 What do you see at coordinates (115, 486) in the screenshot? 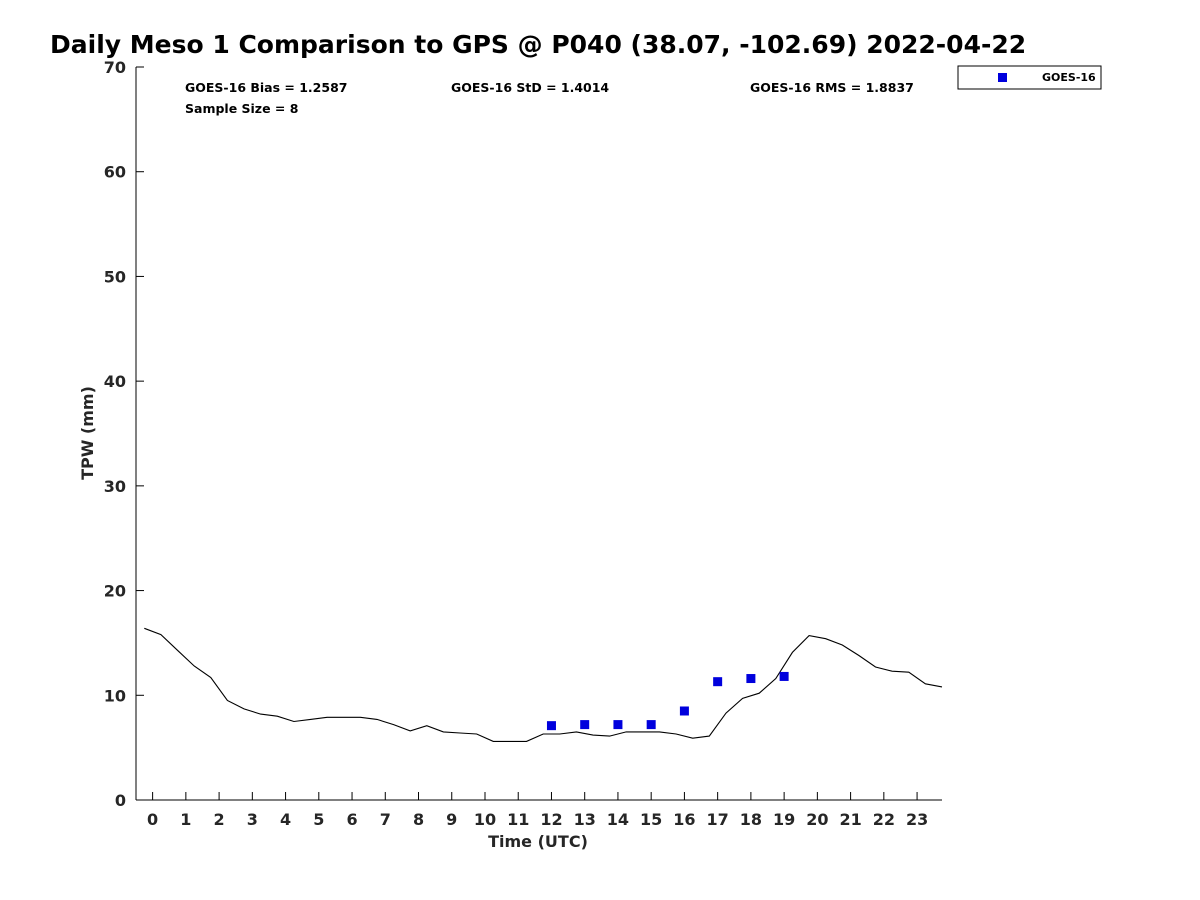
I see `y-tick-label: 30` at bounding box center [115, 486].